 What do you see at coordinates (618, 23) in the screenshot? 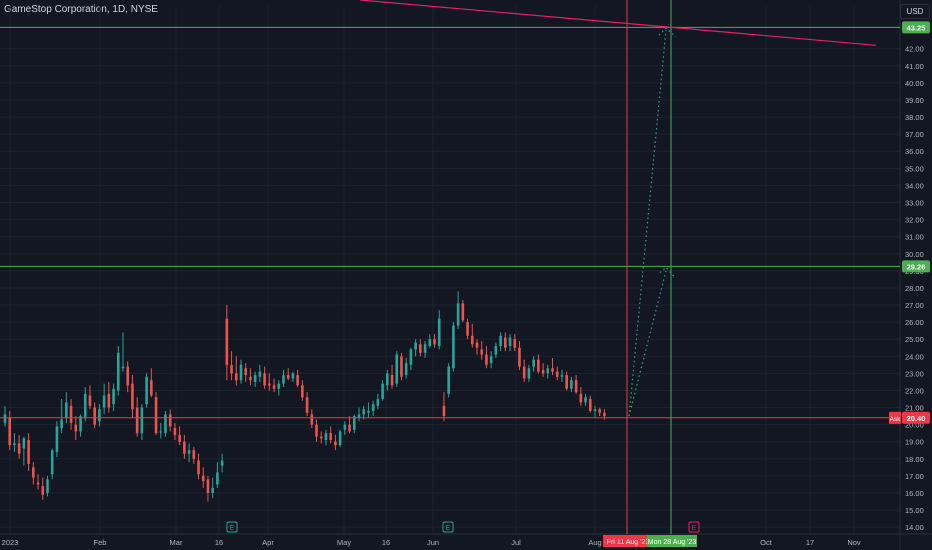
I see `trend-line` at bounding box center [618, 23].